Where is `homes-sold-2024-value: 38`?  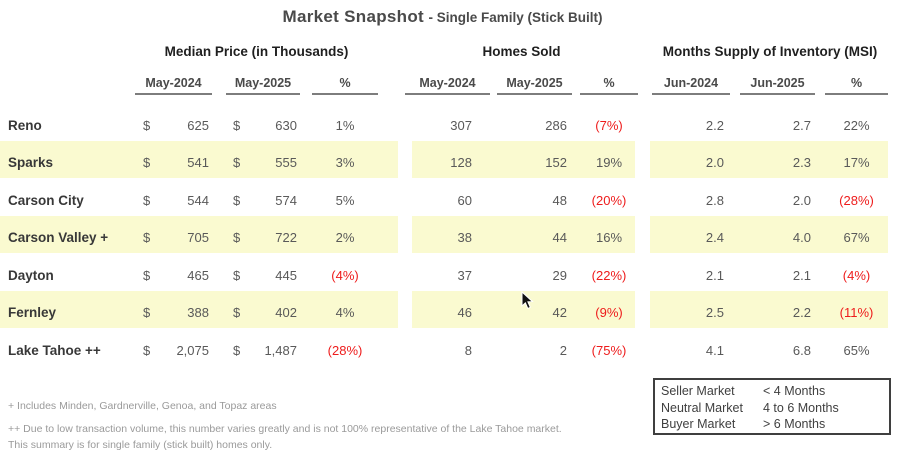
homes-sold-2024-value: 38 is located at coordinates (464, 237).